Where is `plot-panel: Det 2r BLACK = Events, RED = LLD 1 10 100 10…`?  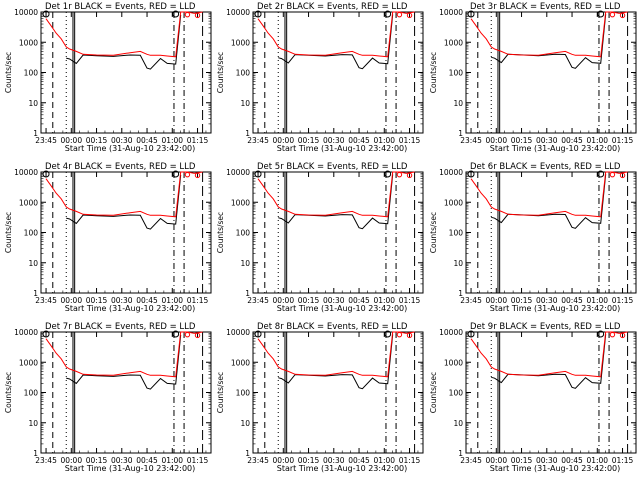 plot-panel: Det 2r BLACK = Events, RED = LLD 1 10 100 10… is located at coordinates (320, 77).